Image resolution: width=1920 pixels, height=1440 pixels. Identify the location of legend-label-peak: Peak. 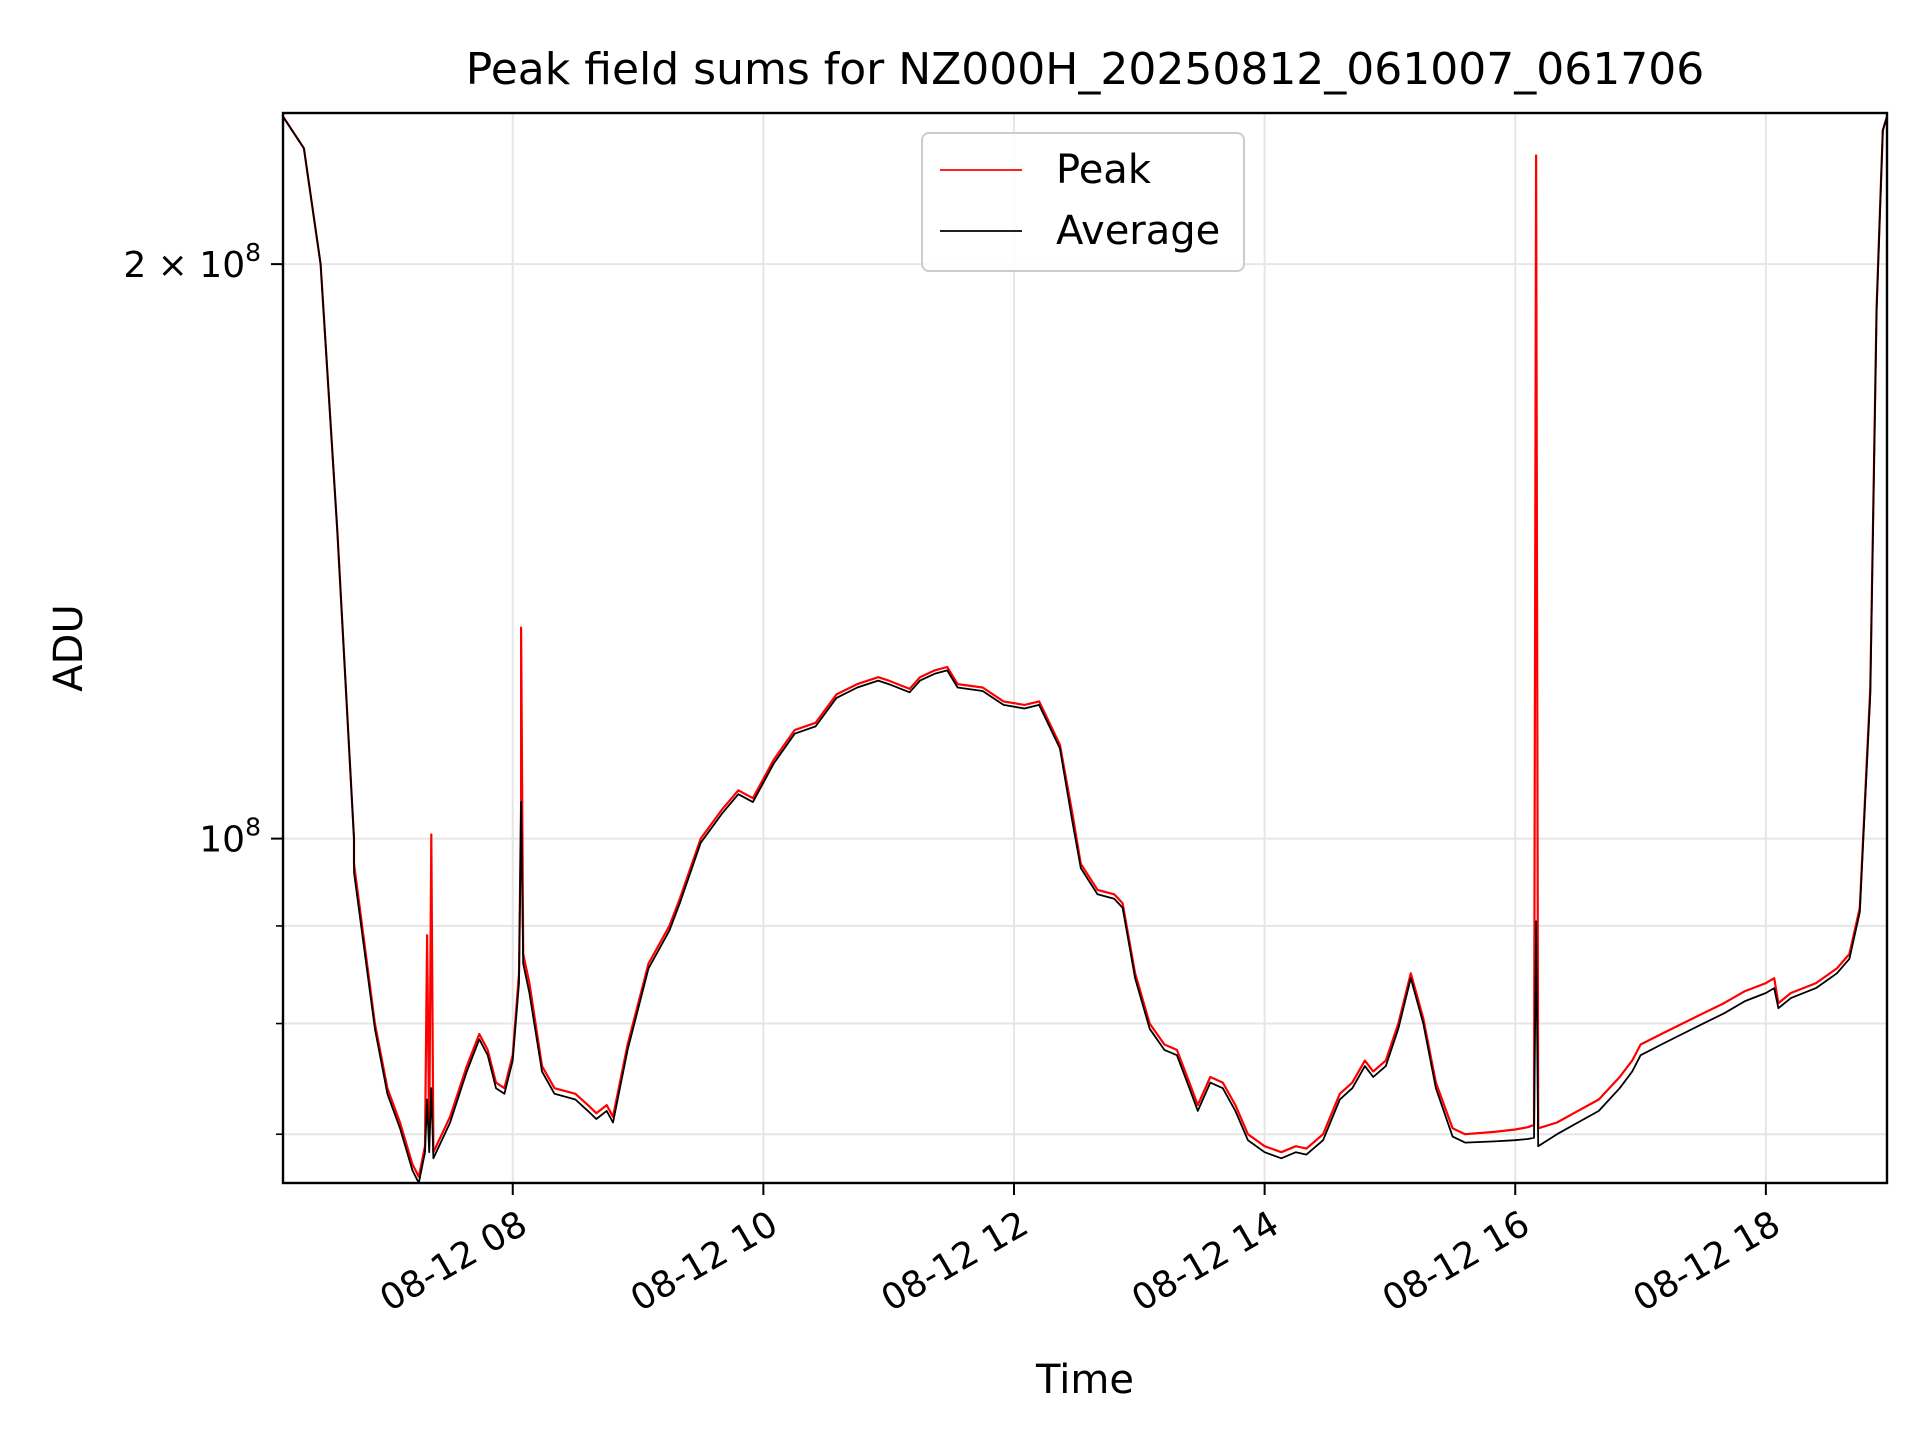
(1104, 170).